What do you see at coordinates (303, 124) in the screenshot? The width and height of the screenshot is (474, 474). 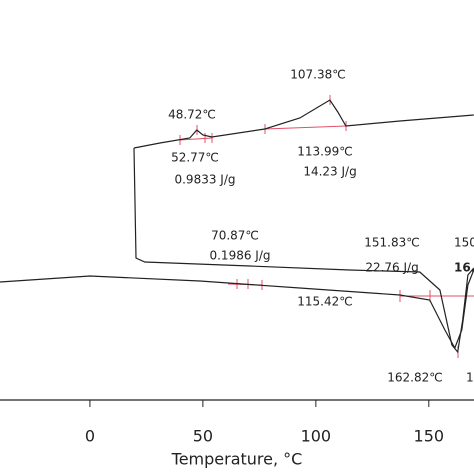 I see `curve` at bounding box center [303, 124].